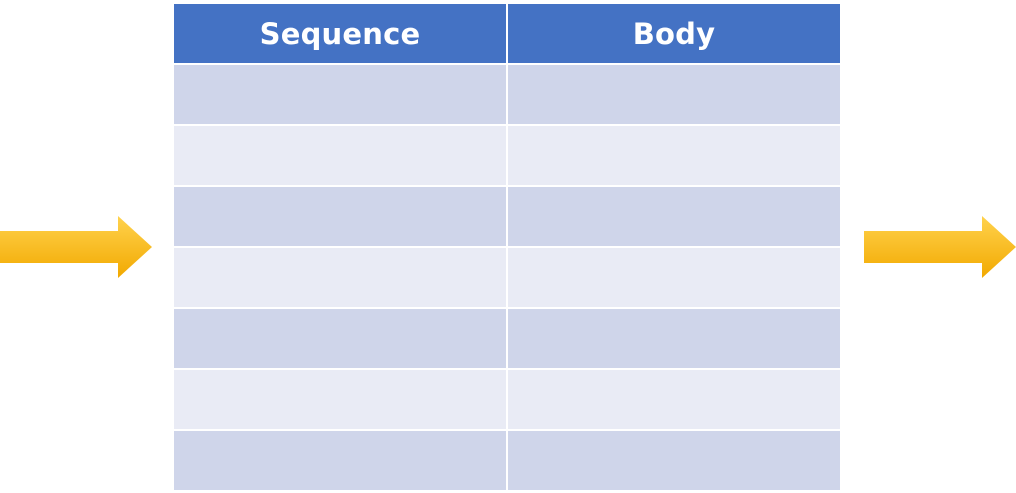  What do you see at coordinates (940, 247) in the screenshot?
I see `output-arrow-icon` at bounding box center [940, 247].